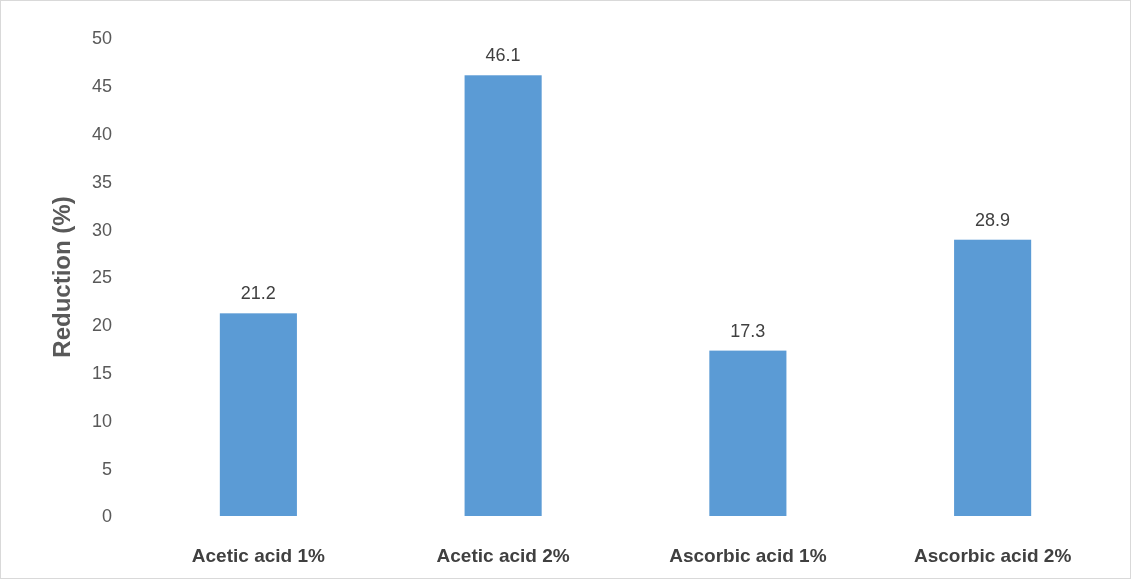 The height and width of the screenshot is (579, 1131). I want to click on y-tick-label: 35, so click(101, 181).